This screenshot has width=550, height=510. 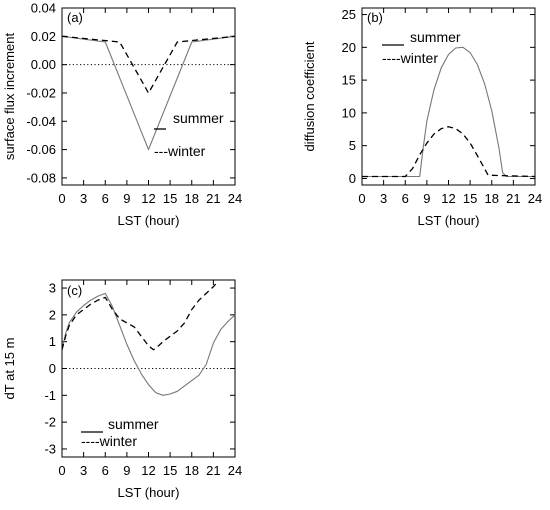 I want to click on y-tick-label: 3, so click(x=52, y=288).